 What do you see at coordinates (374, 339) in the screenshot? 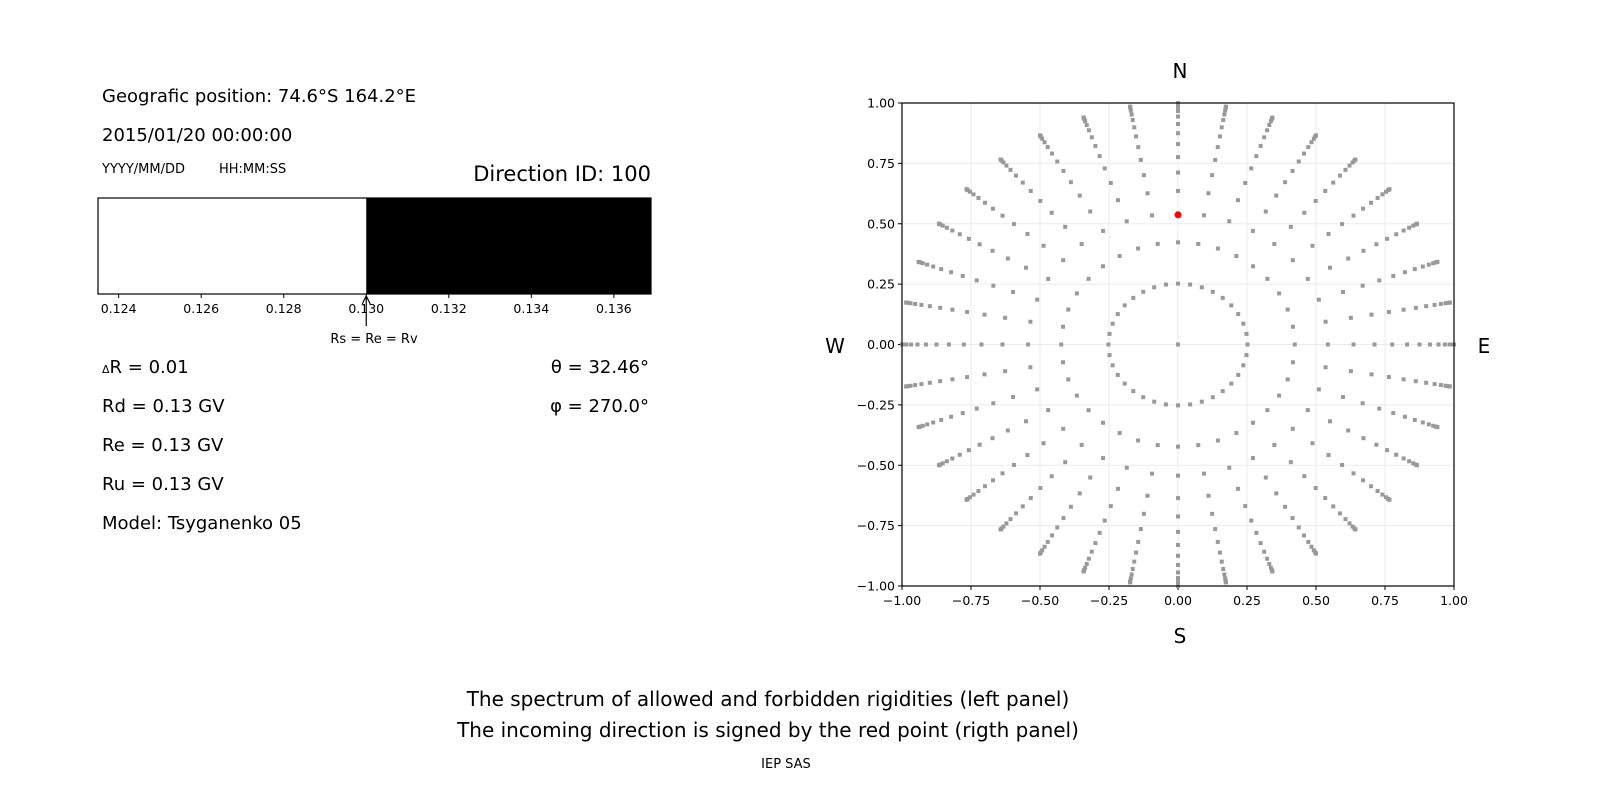
I see `spectrum-annotation: Rs = Re = Rv` at bounding box center [374, 339].